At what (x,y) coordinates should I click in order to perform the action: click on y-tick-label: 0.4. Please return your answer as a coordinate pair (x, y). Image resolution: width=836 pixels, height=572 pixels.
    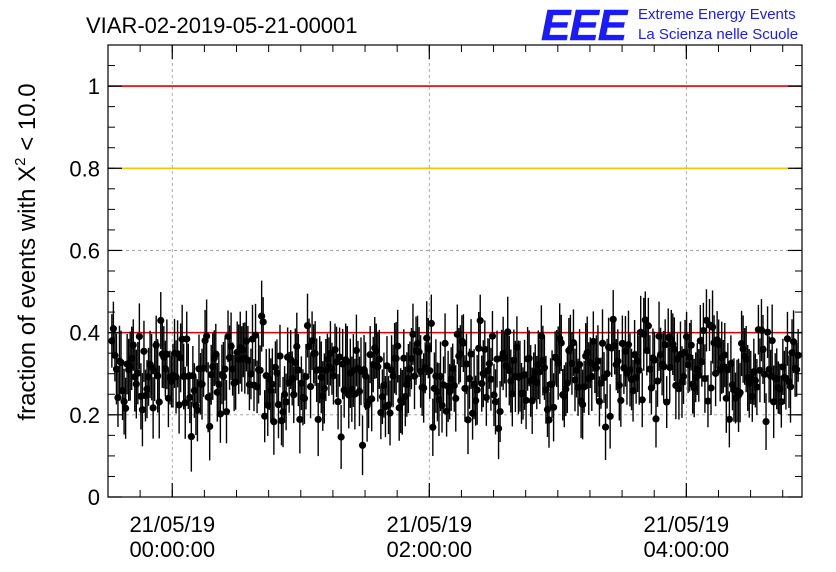
    Looking at the image, I should click on (84, 333).